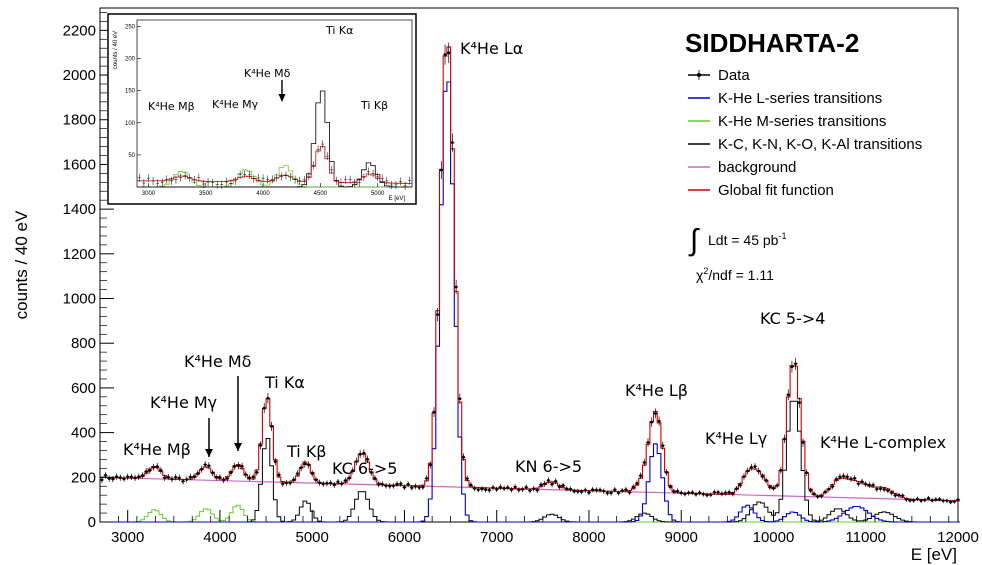  I want to click on inset-peak-label: K⁴He Mδ, so click(267, 73).